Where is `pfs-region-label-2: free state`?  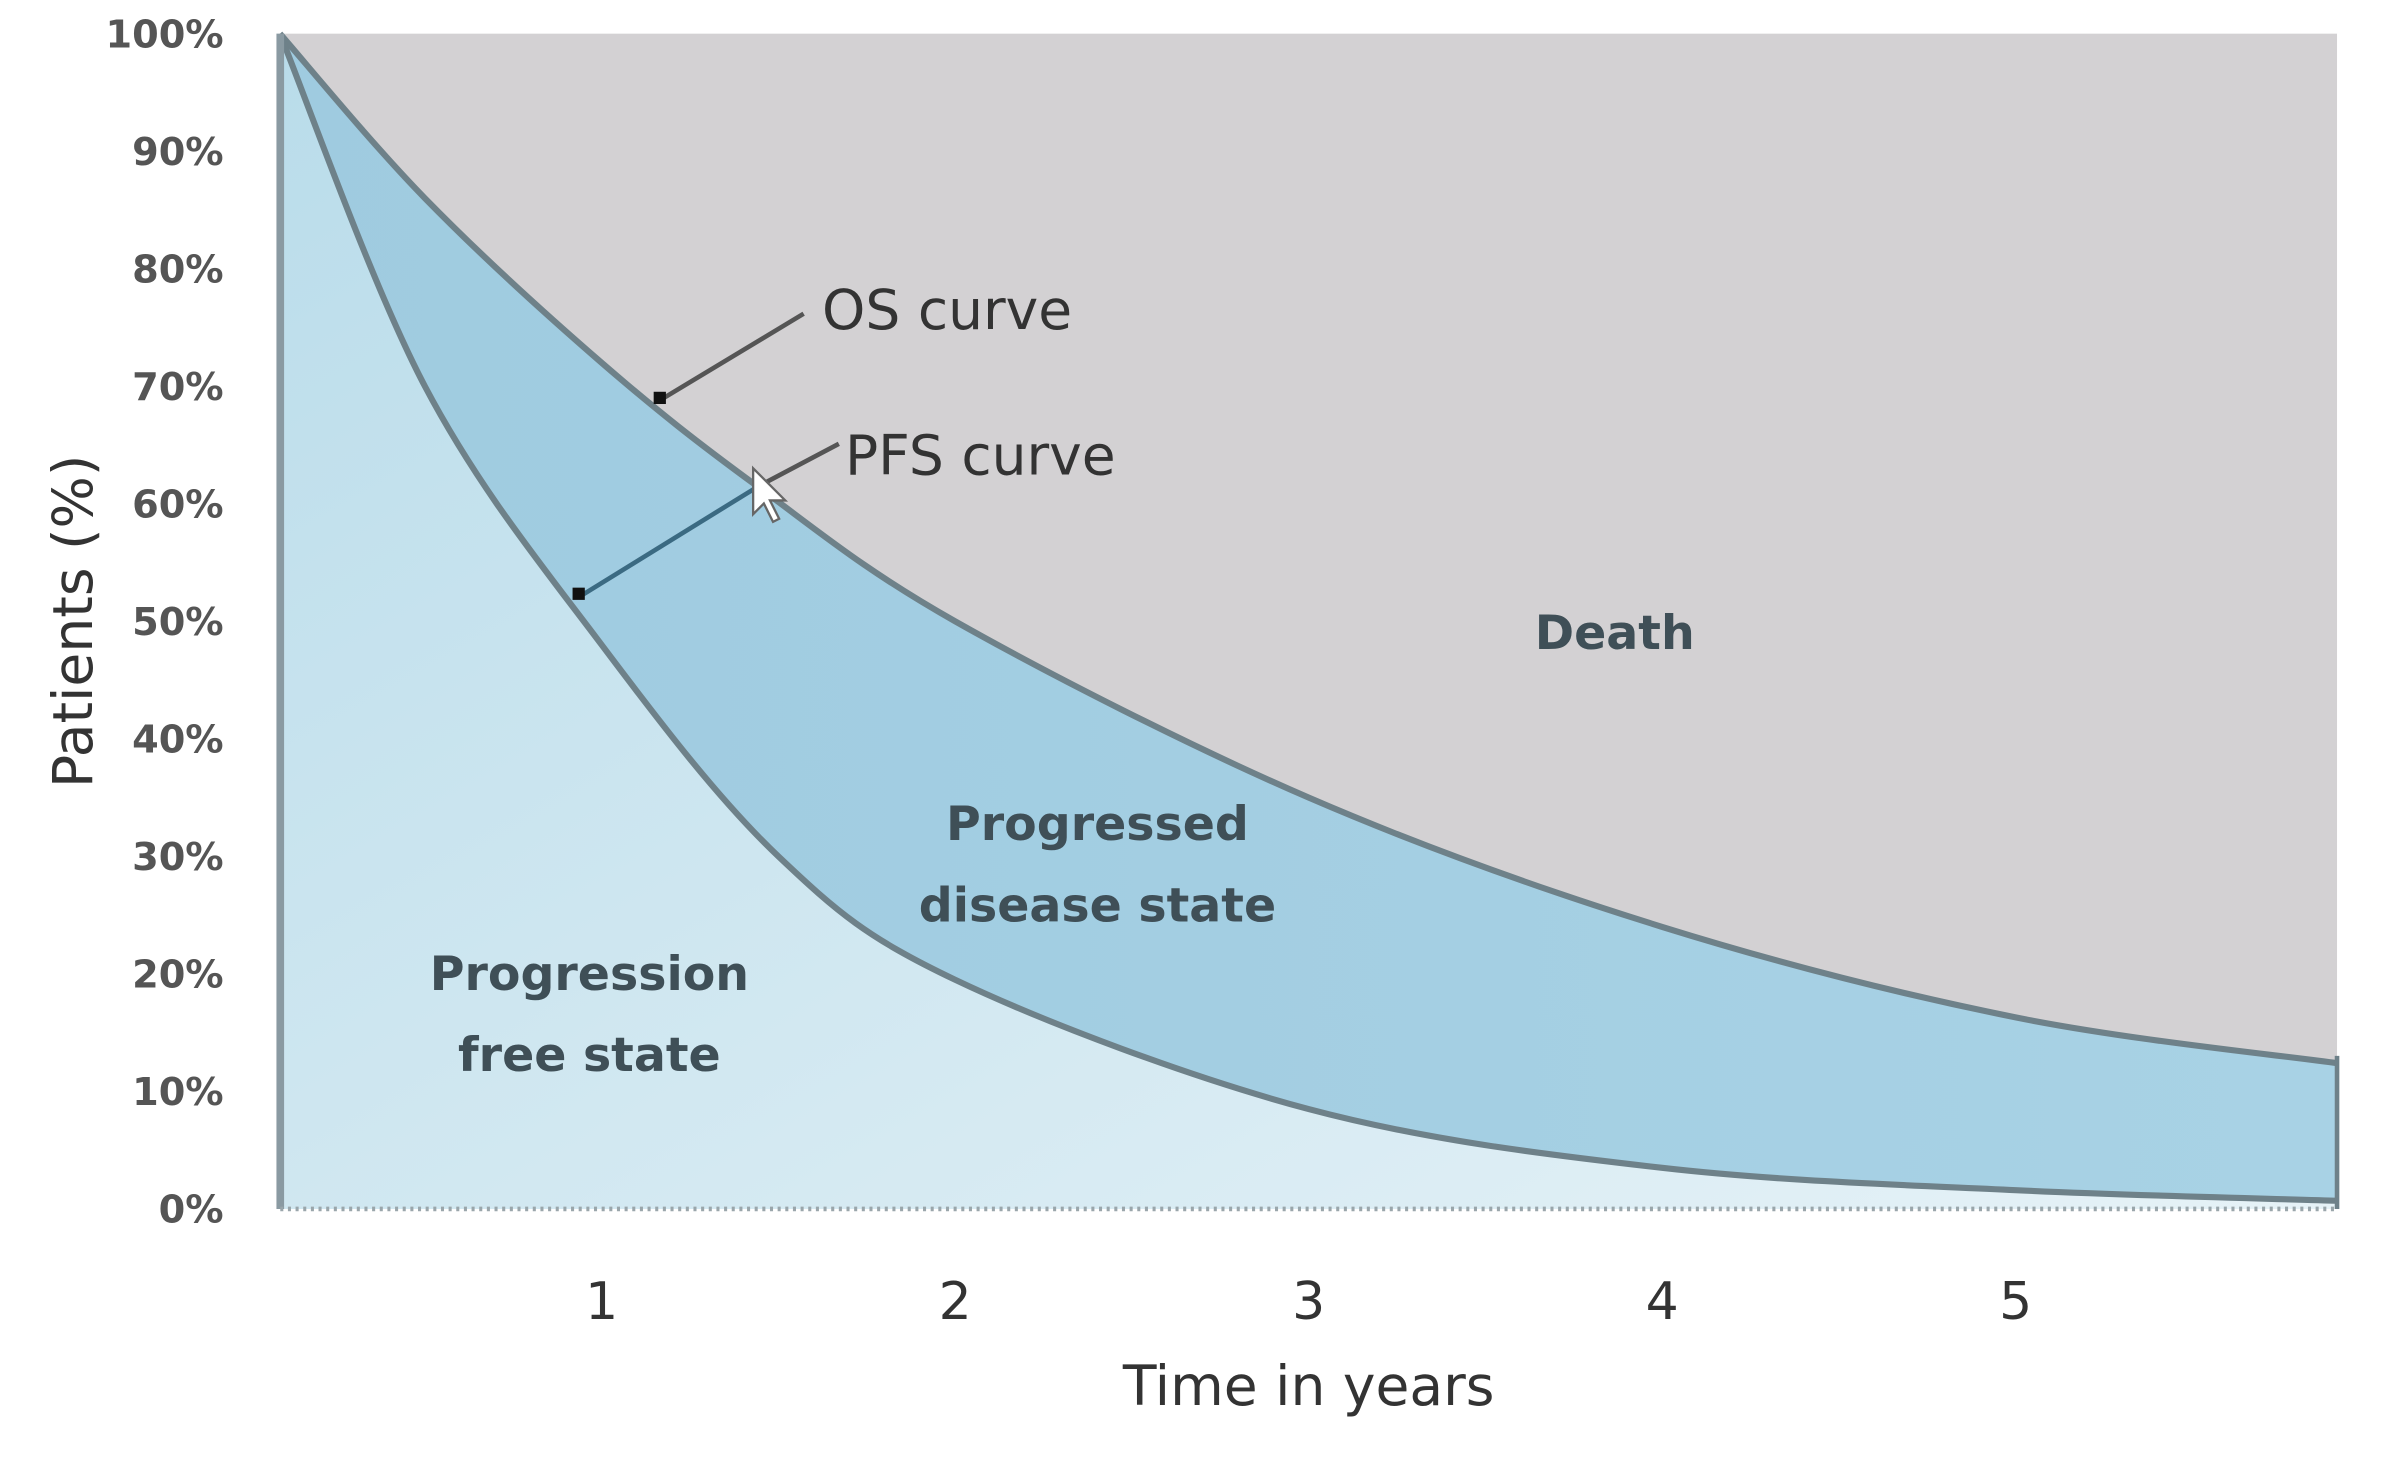
pfs-region-label-2: free state is located at coordinates (589, 1055).